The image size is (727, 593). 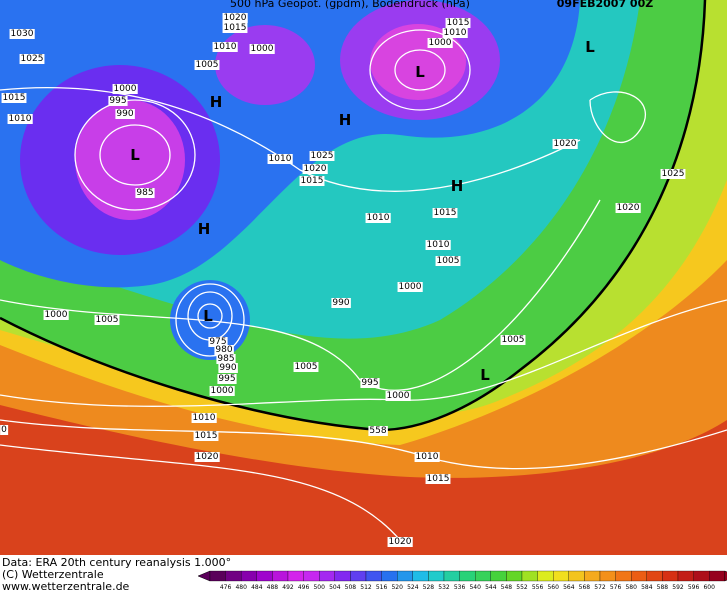 I want to click on colorbar-label: 592, so click(x=678, y=587).